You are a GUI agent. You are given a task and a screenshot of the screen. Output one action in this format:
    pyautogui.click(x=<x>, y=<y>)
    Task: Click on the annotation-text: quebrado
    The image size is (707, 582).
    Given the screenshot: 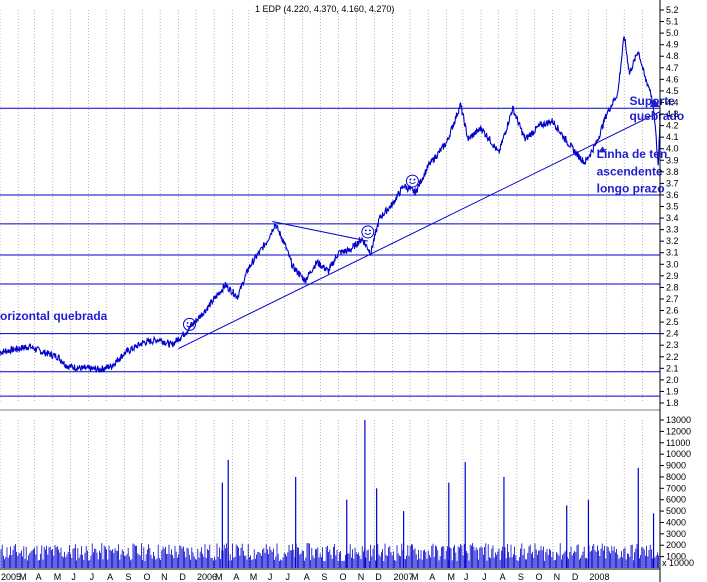 What is the action you would take?
    pyautogui.click(x=656, y=116)
    